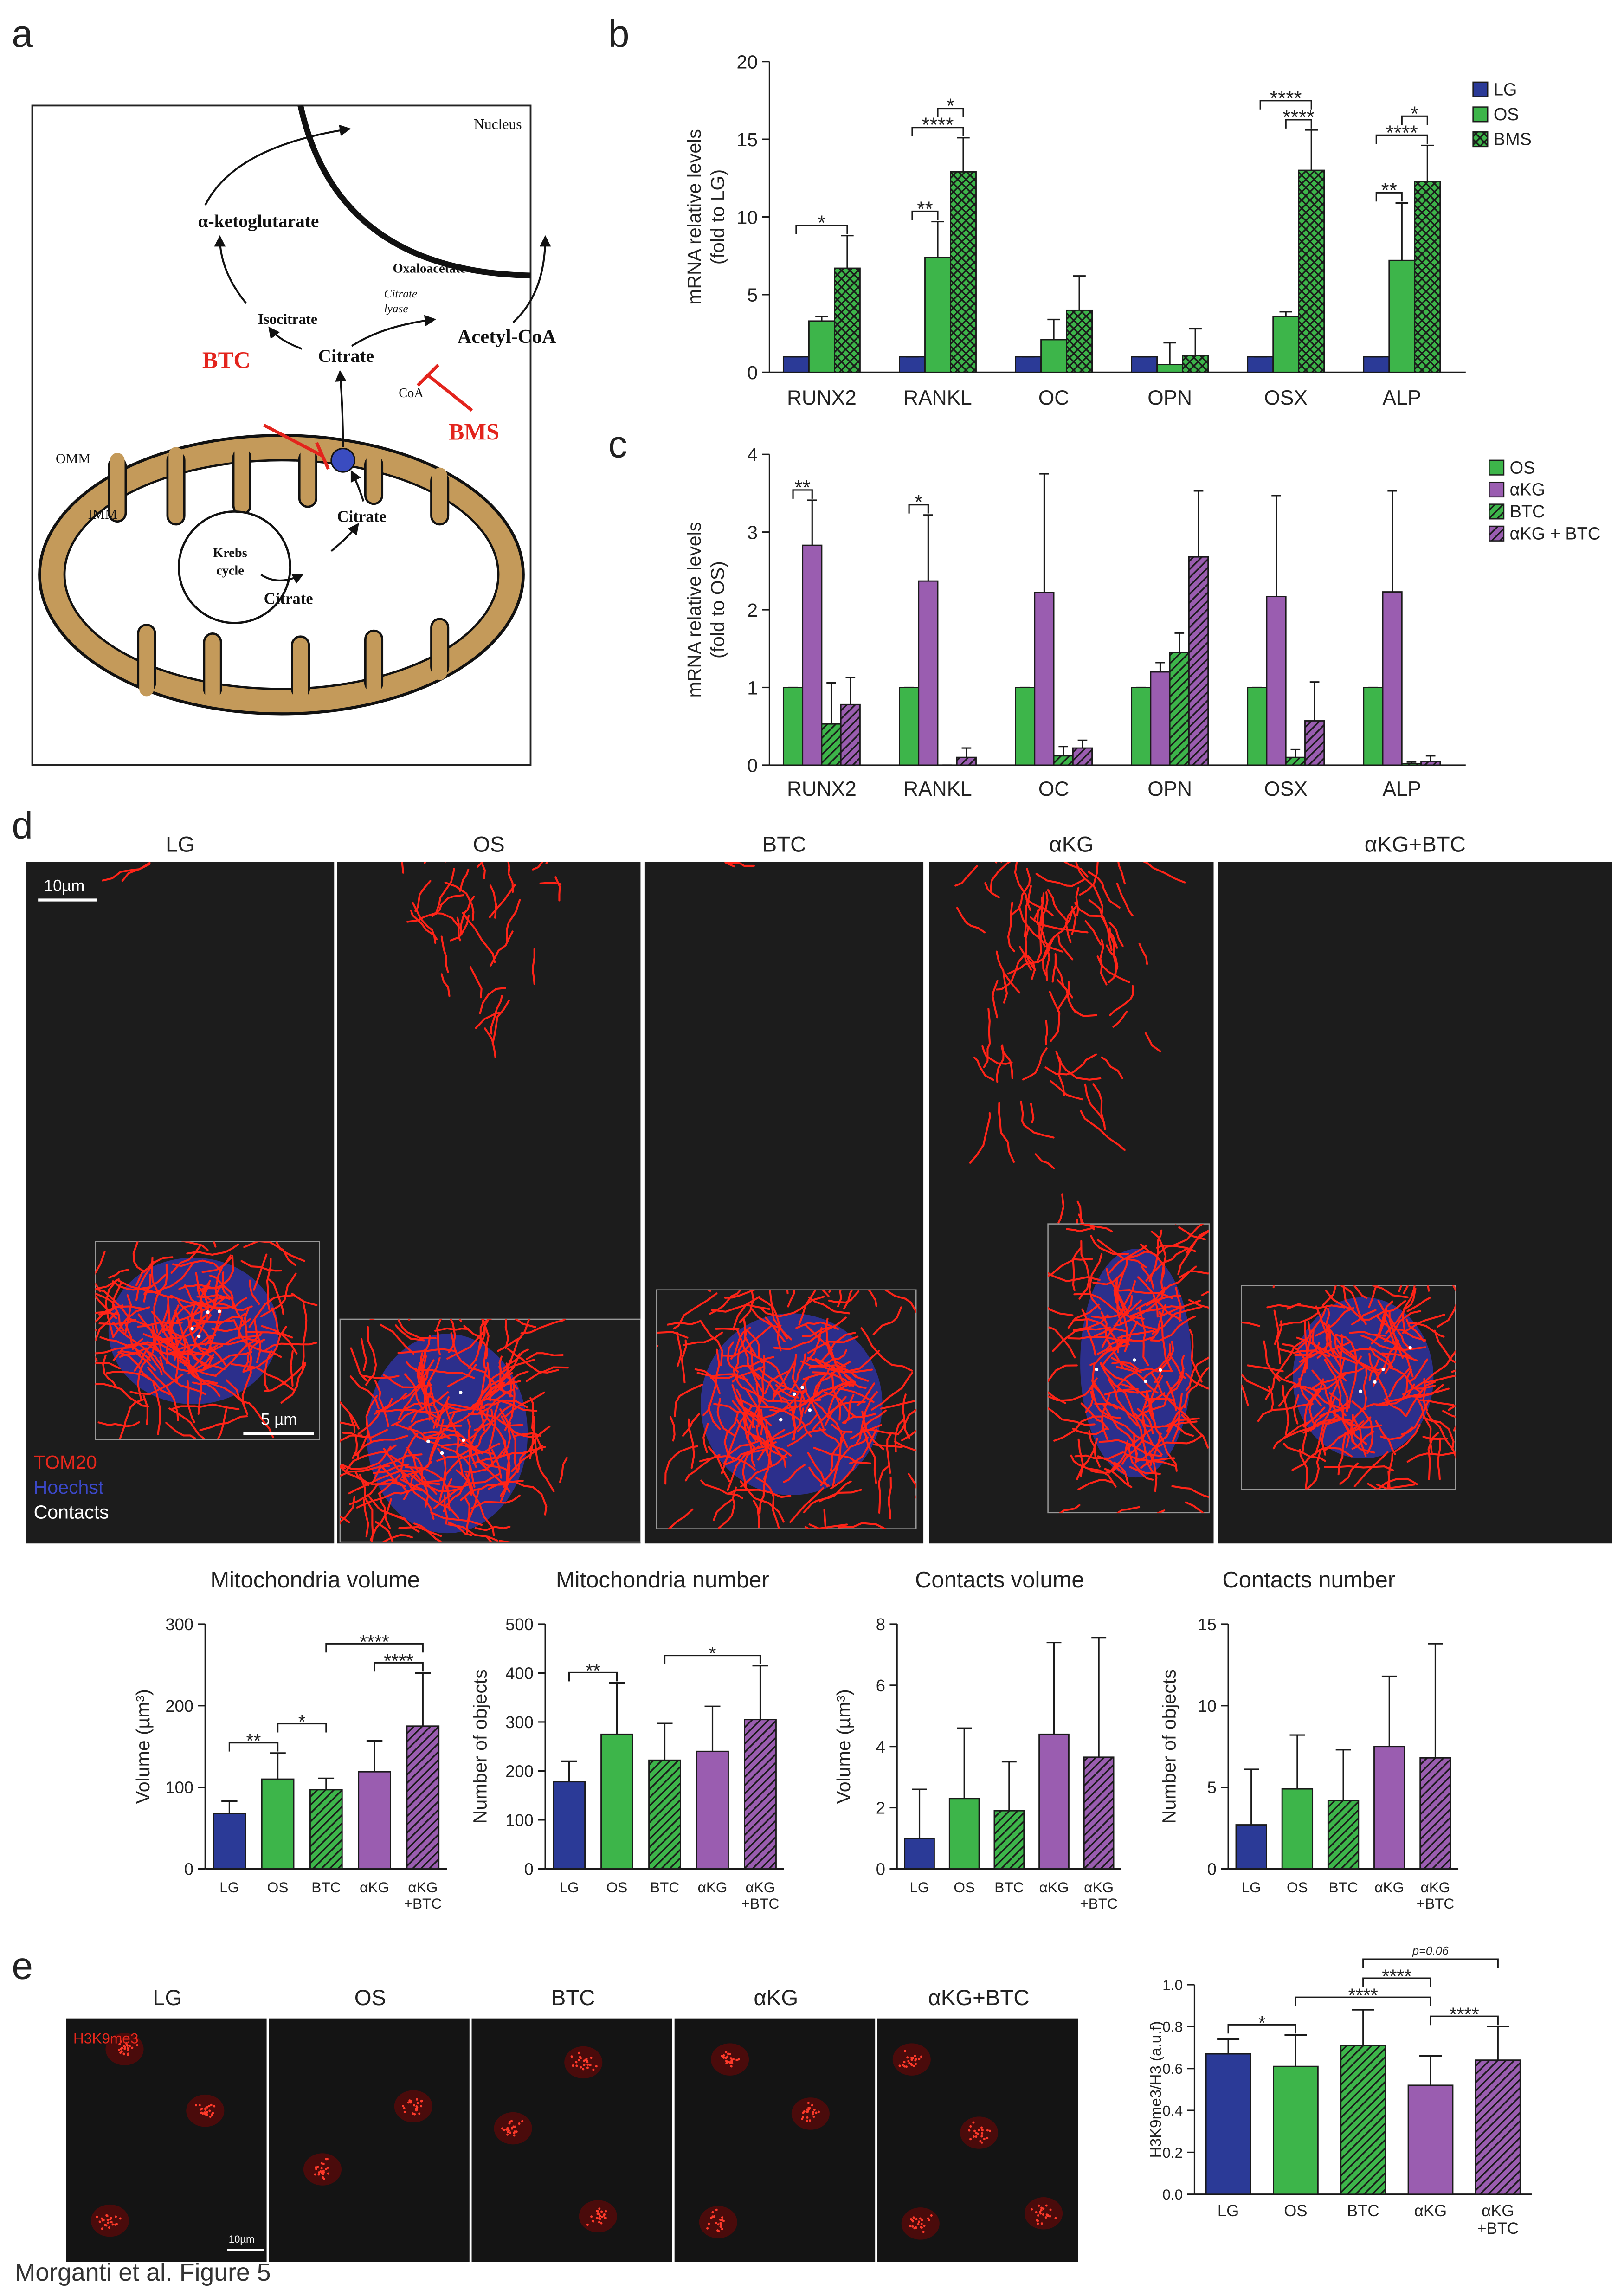  What do you see at coordinates (694, 610) in the screenshot?
I see `y-axis-label: mRNA relative levels` at bounding box center [694, 610].